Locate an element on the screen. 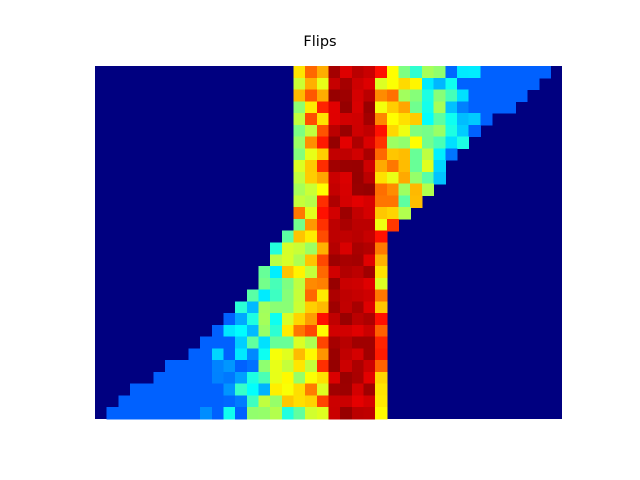 The width and height of the screenshot is (640, 480). chart-title: Flips is located at coordinates (320, 42).